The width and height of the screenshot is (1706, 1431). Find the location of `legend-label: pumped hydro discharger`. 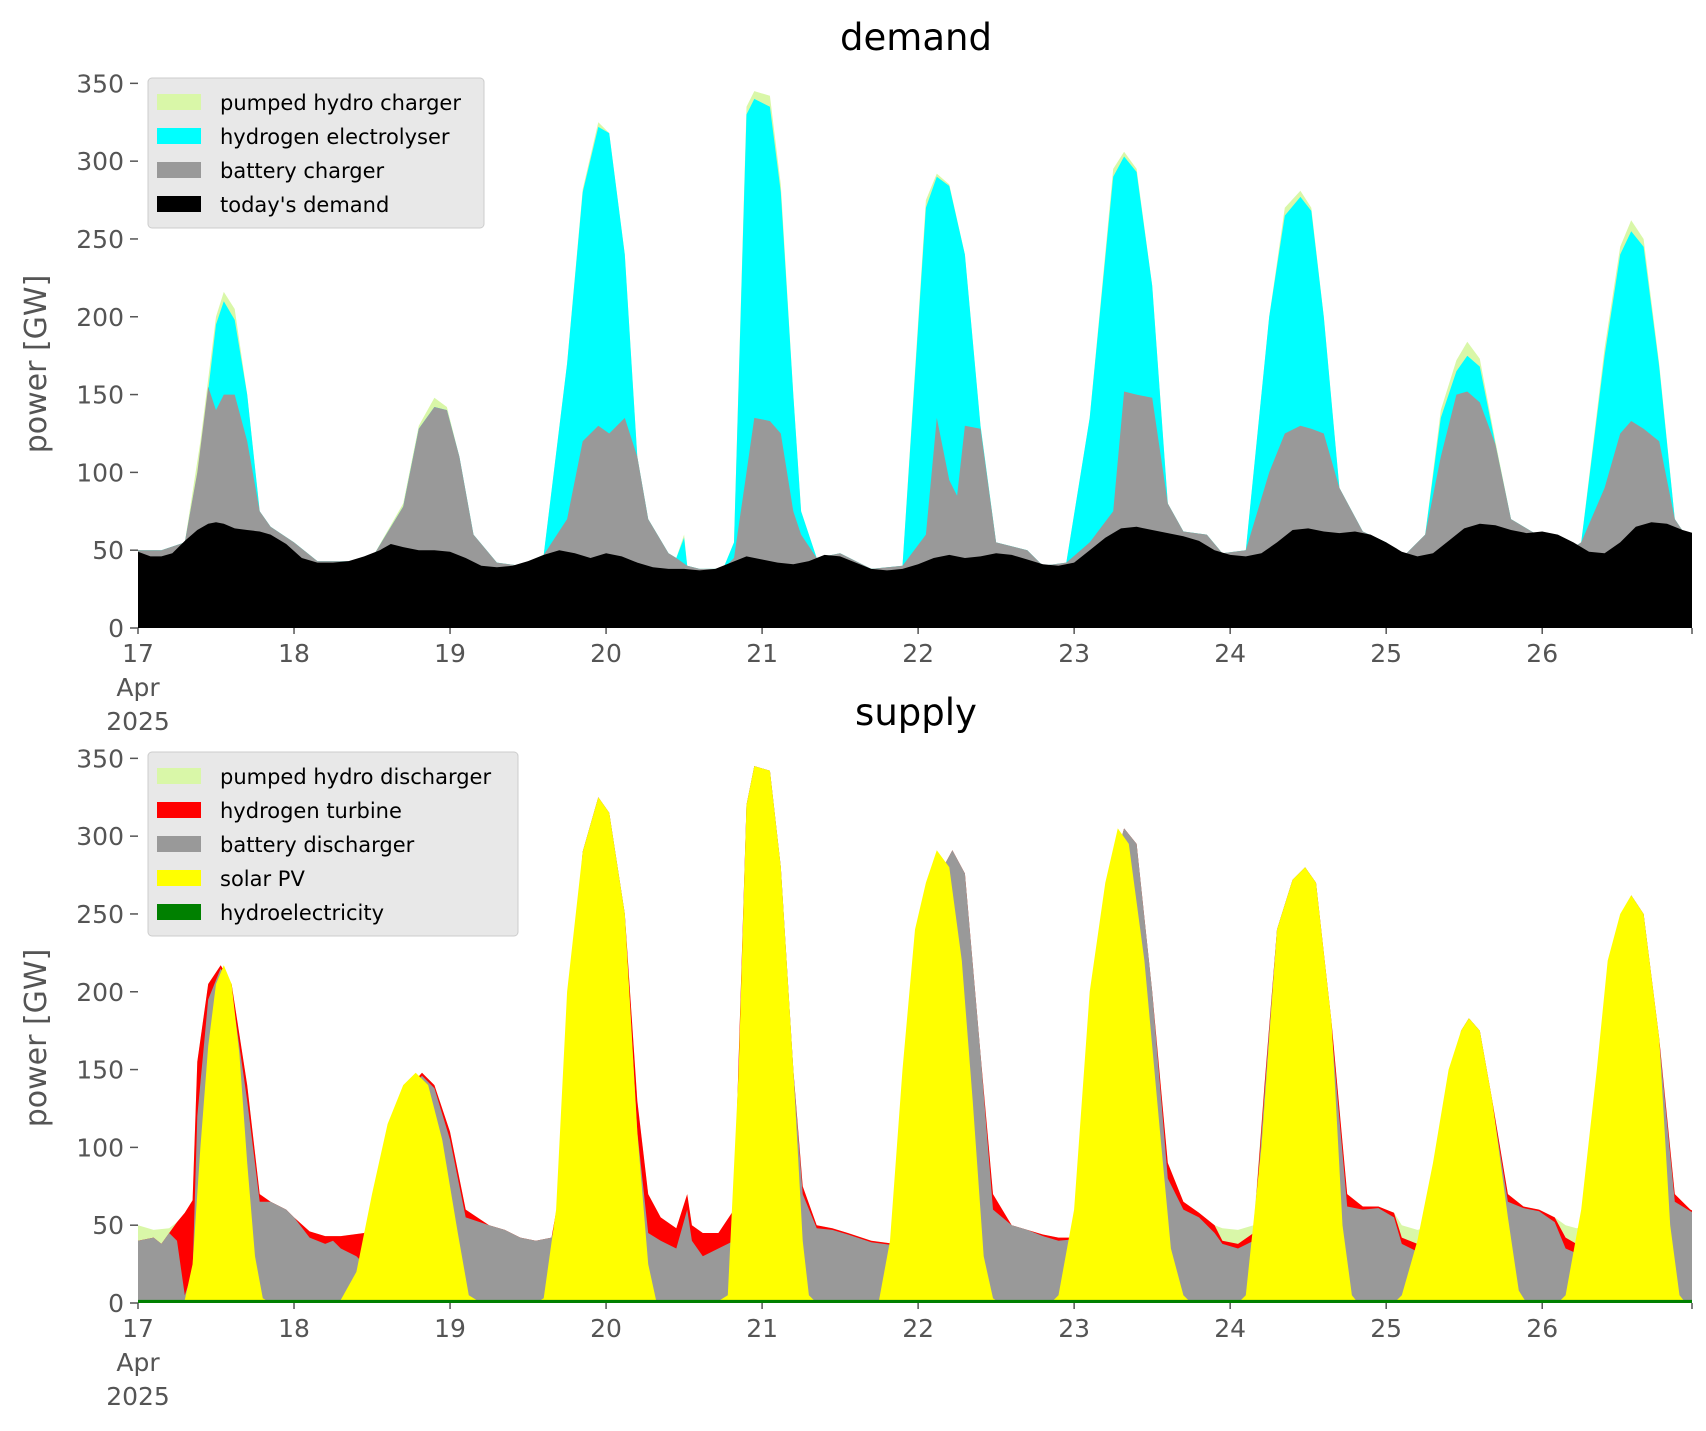

legend-label: pumped hydro discharger is located at coordinates (355, 777).